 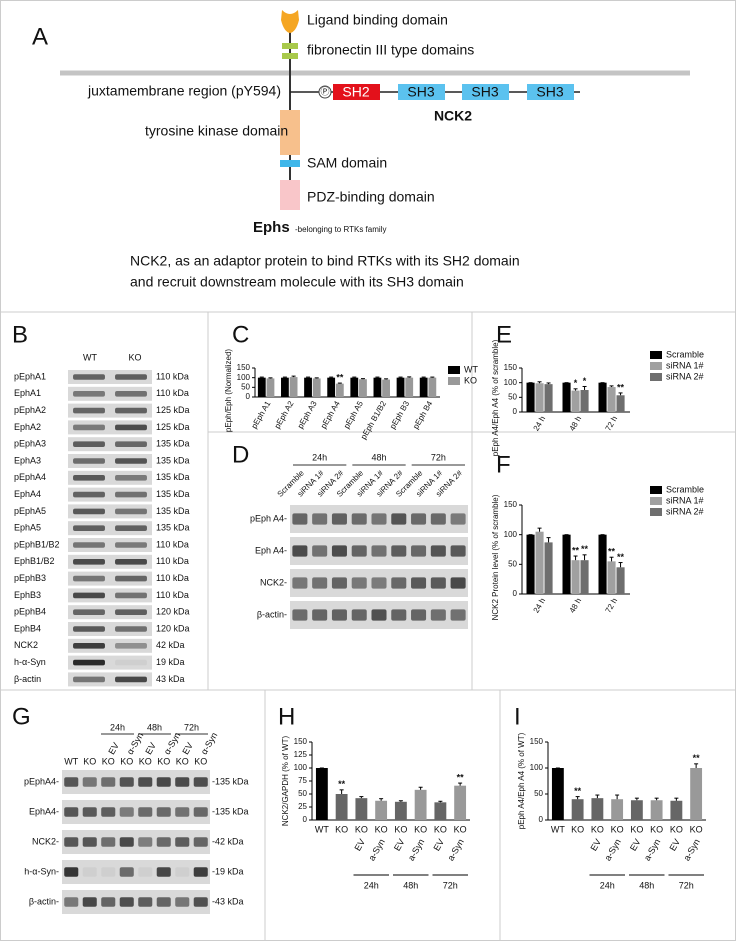 I want to click on label: SH2, so click(x=355, y=92).